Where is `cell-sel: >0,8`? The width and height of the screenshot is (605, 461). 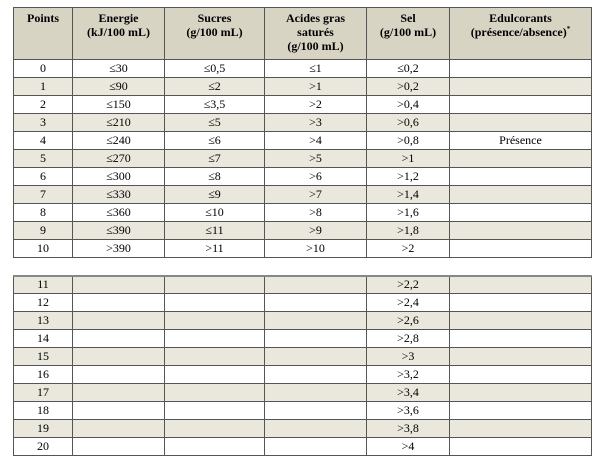
cell-sel: >0,8 is located at coordinates (408, 140).